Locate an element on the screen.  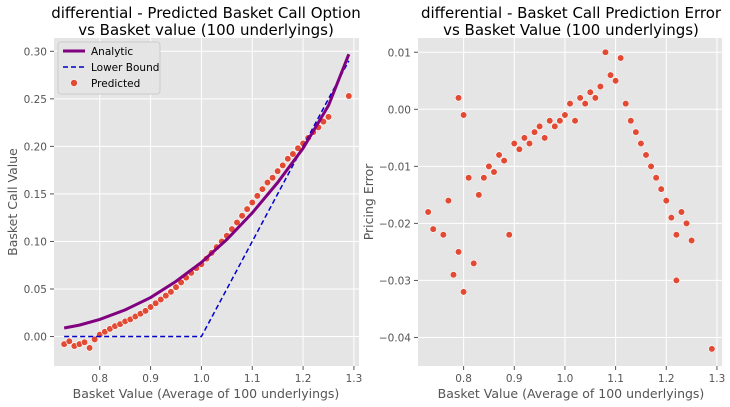
y-tick-label: −0.01 is located at coordinates (395, 167).